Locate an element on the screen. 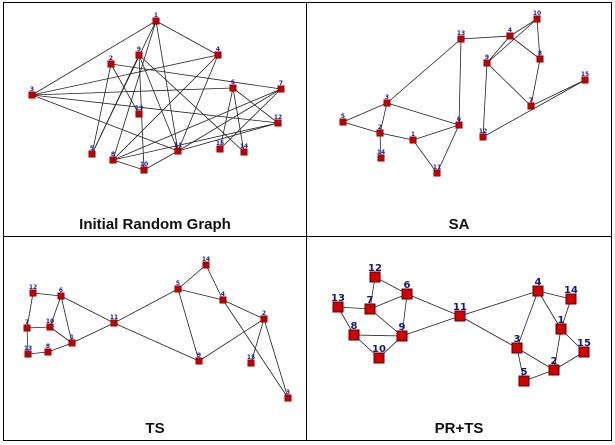  graph-node-label: 10 is located at coordinates (537, 13).